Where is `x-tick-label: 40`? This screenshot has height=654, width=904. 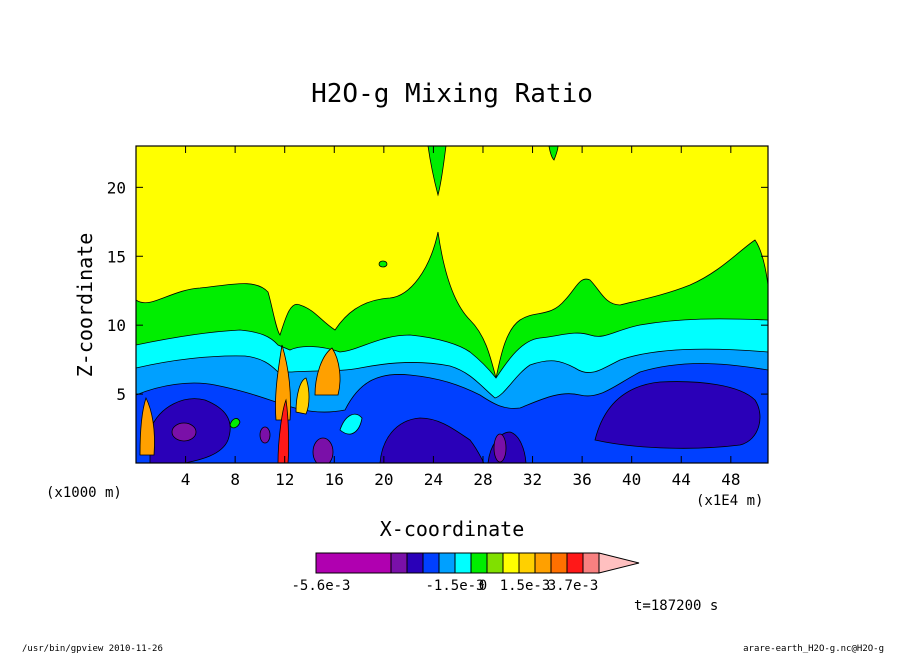
x-tick-label: 40 is located at coordinates (631, 479).